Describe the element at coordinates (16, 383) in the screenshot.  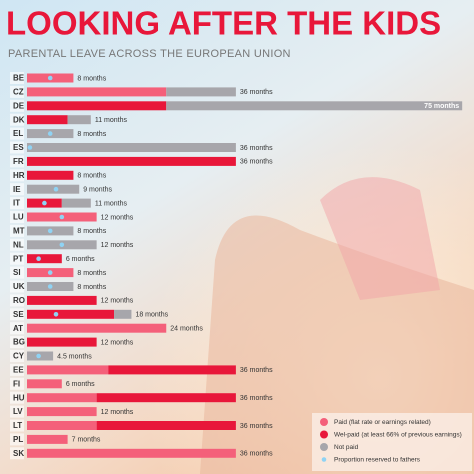
I see `country-label: FI` at that location.